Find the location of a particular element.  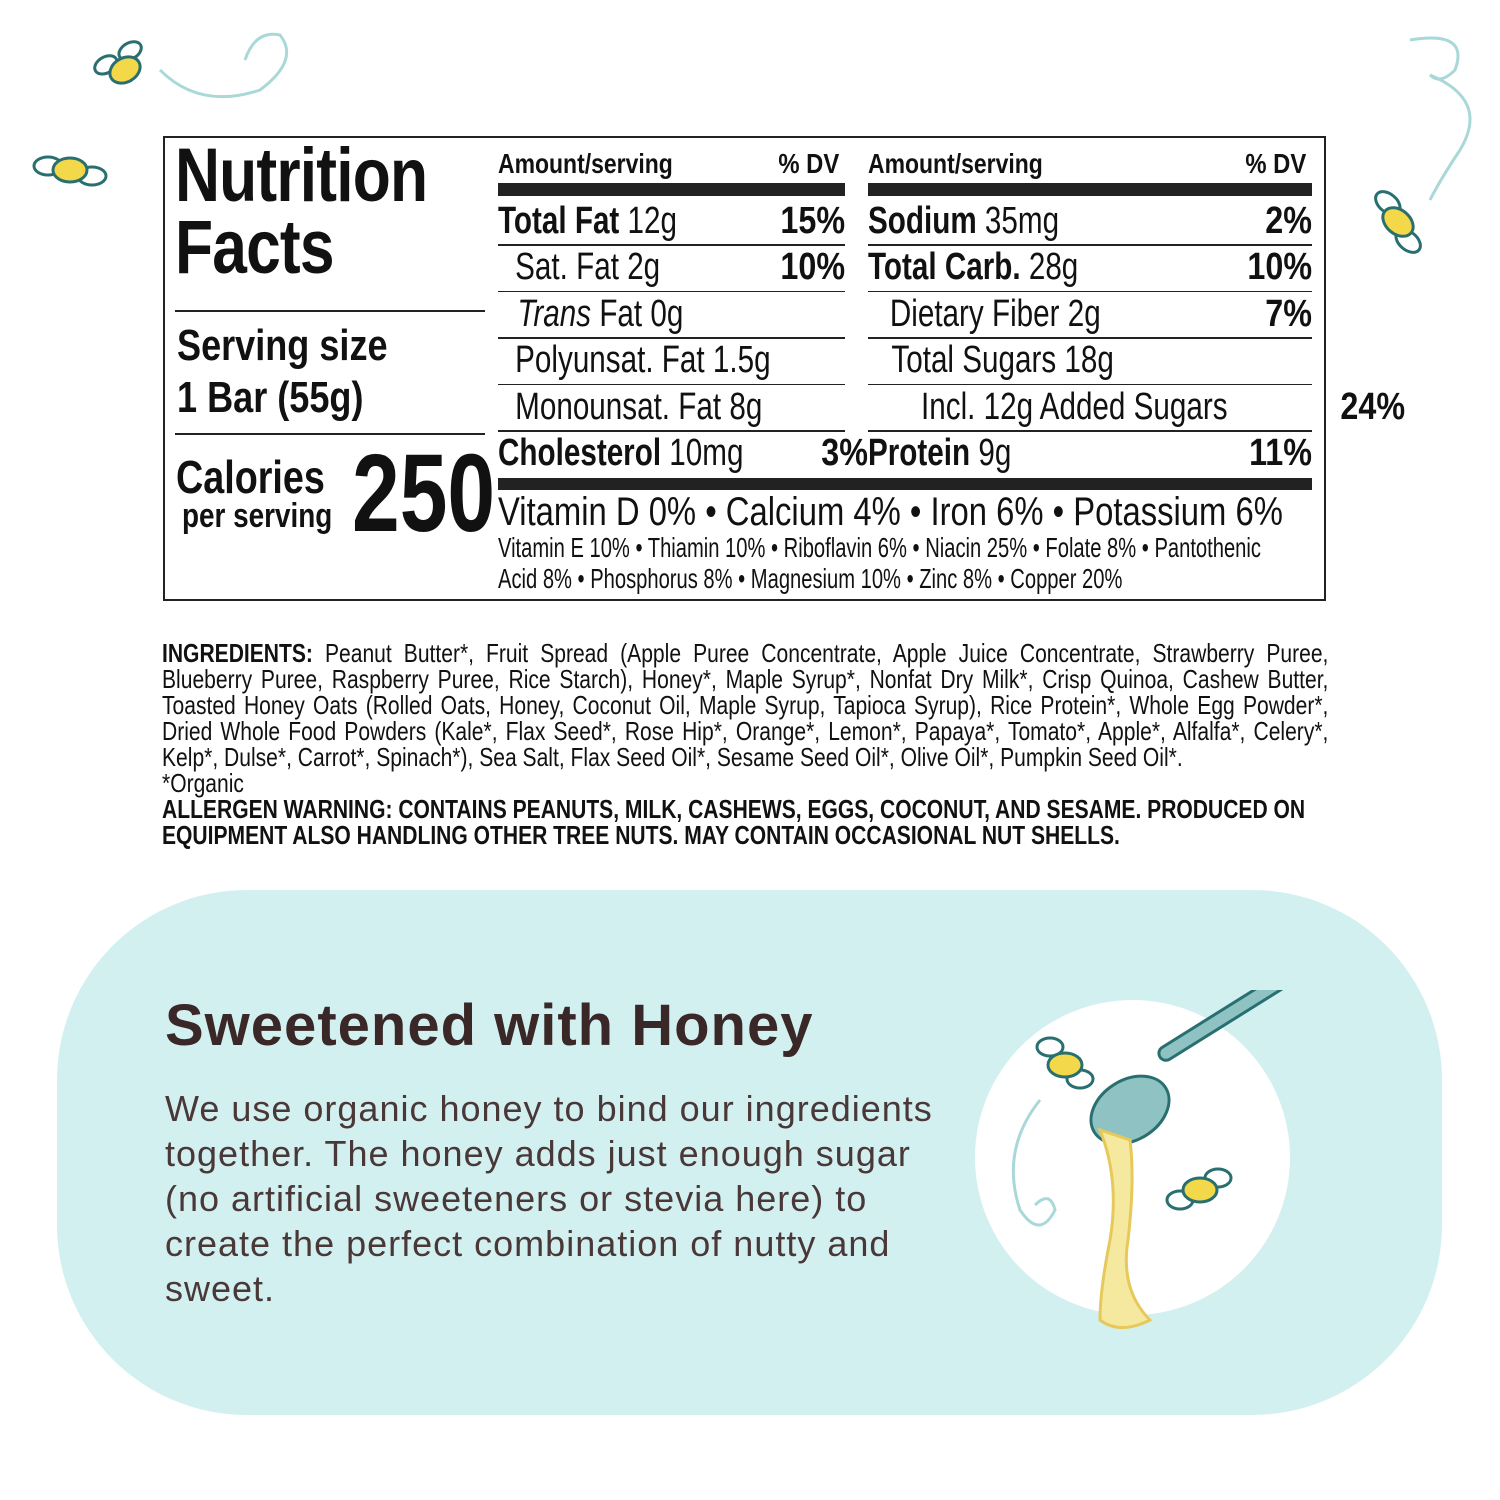

nutrient-dv: 7% is located at coordinates (1288, 313).